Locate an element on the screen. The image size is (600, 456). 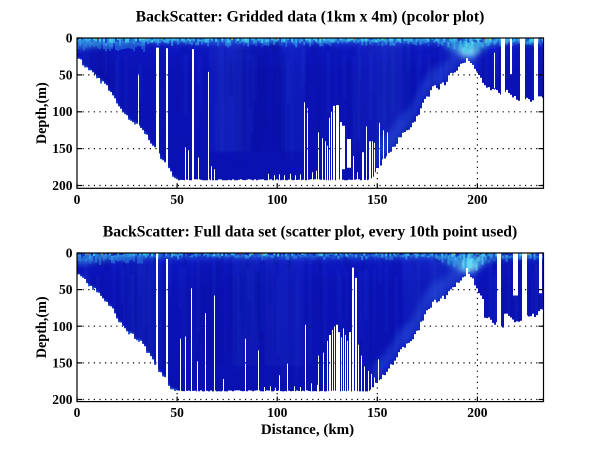
svg-text: Distance, (km) is located at coordinates (307, 430).